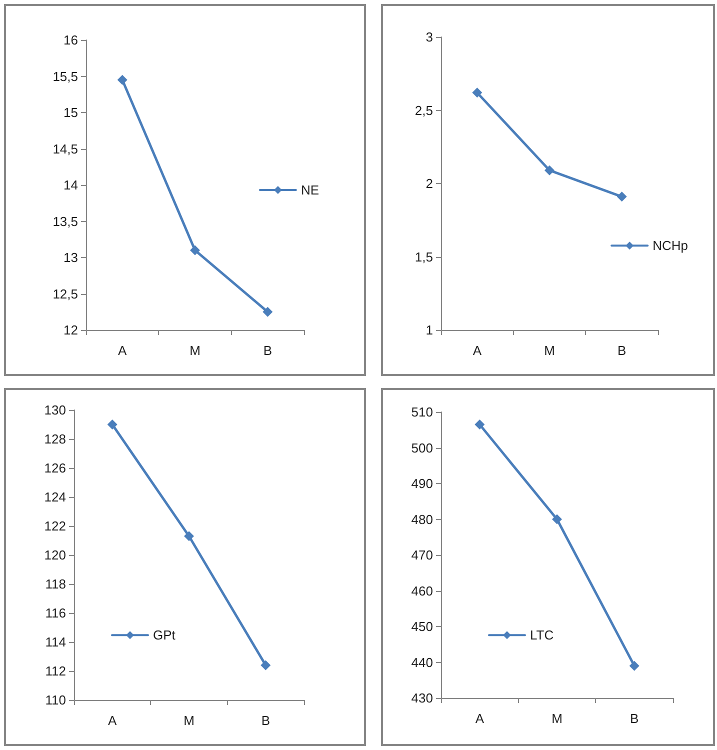  I want to click on y-tick-label: 14,5, so click(65, 148).